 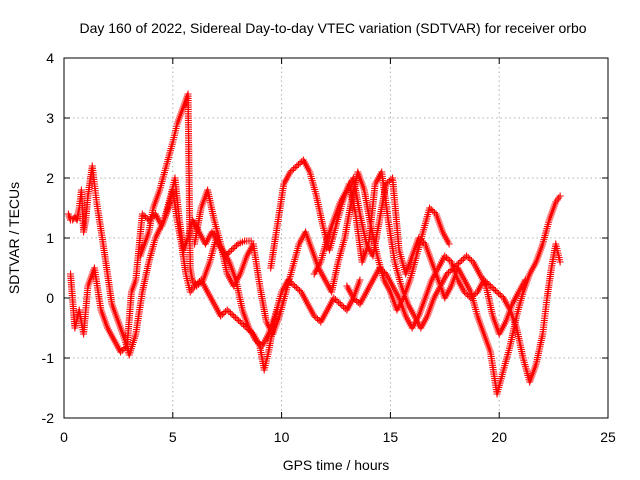 What do you see at coordinates (453, 313) in the screenshot?
I see `series-trace-g` at bounding box center [453, 313].